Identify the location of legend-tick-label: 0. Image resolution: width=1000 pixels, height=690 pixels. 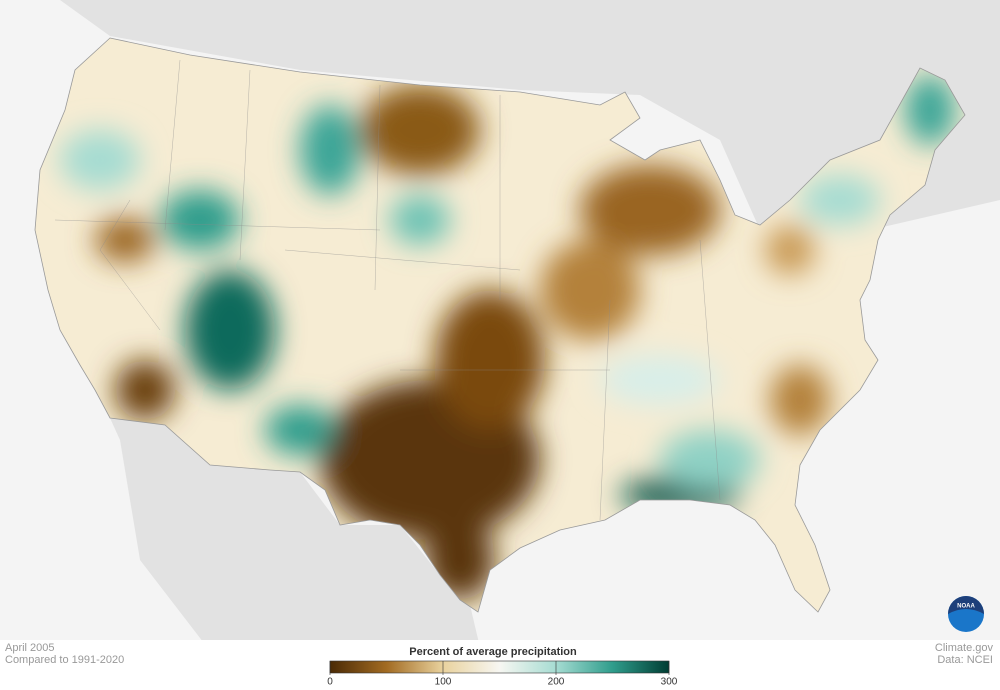
(330, 682).